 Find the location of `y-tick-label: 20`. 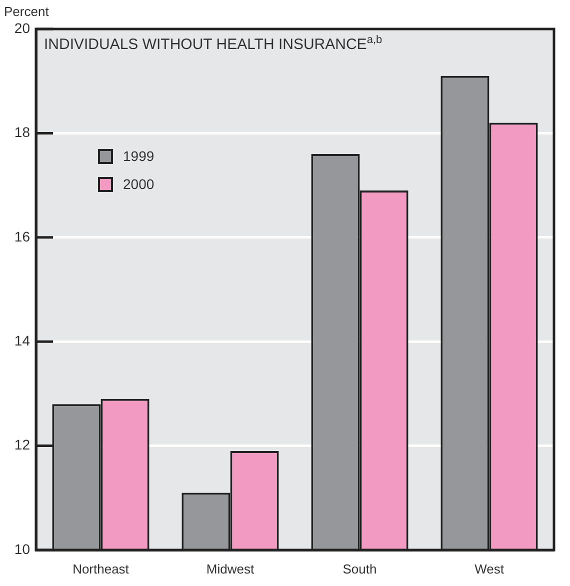

y-tick-label: 20 is located at coordinates (22, 28).